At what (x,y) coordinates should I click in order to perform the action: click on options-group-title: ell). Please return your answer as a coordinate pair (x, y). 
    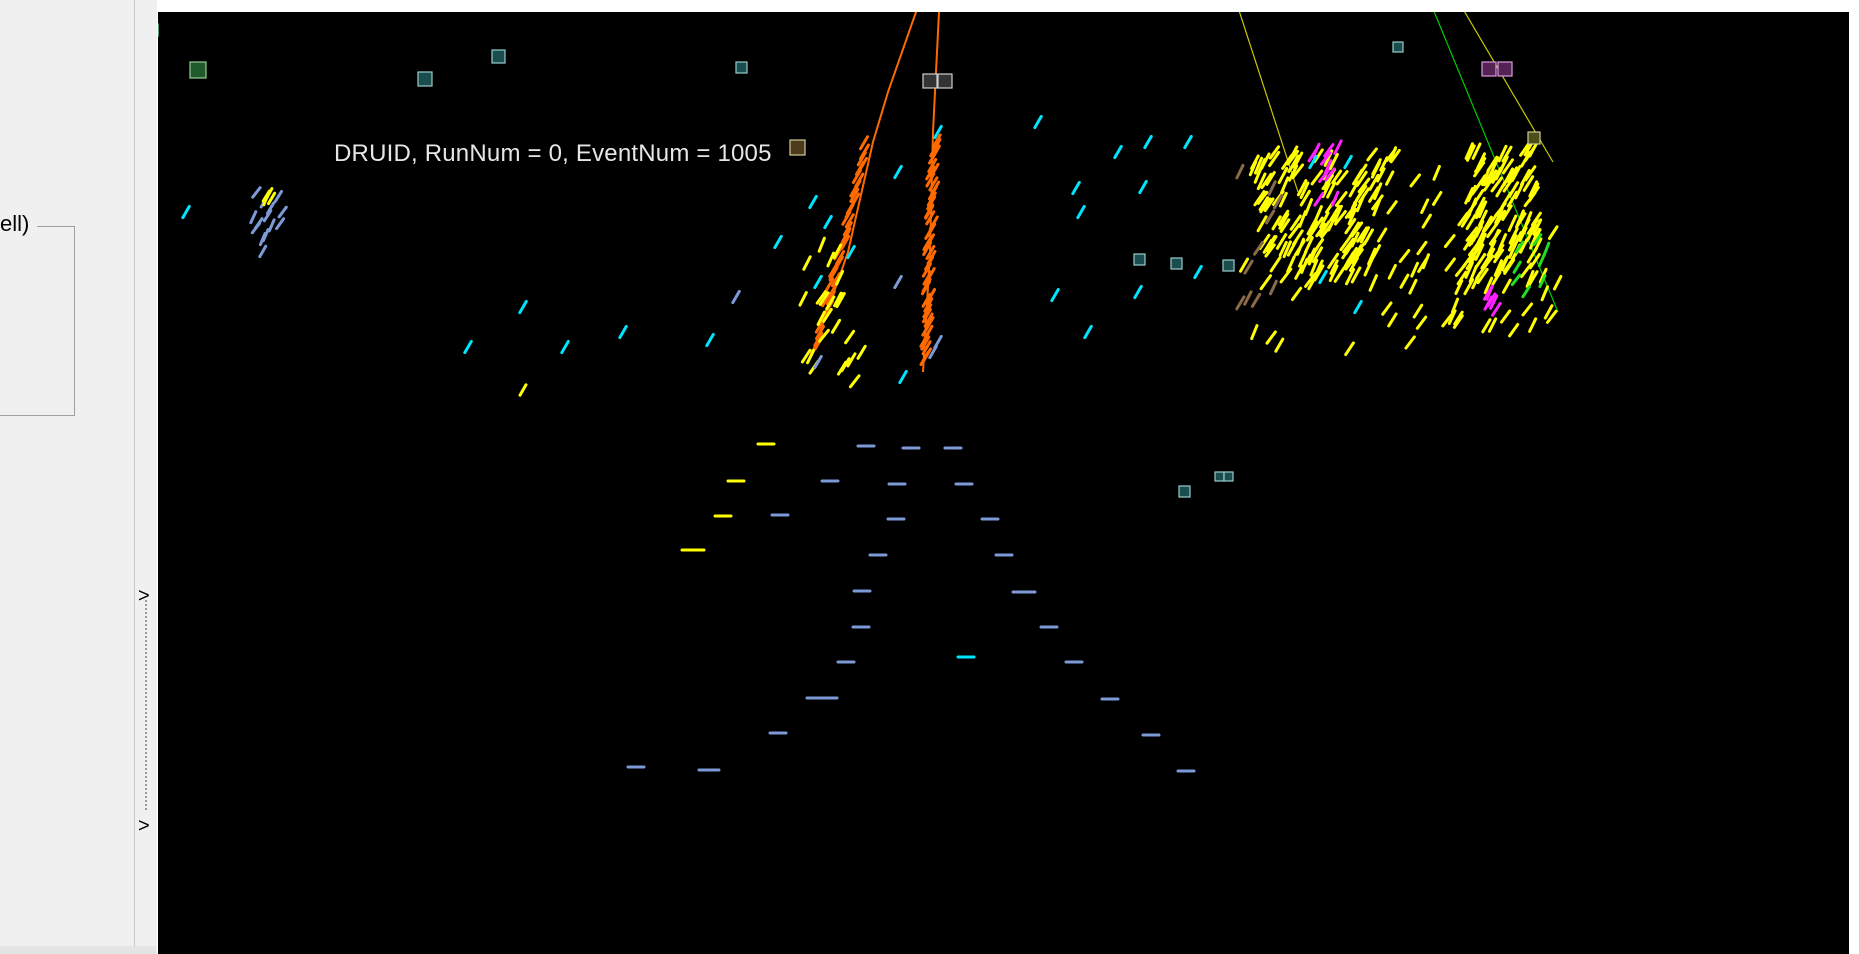
    Looking at the image, I should click on (19, 224).